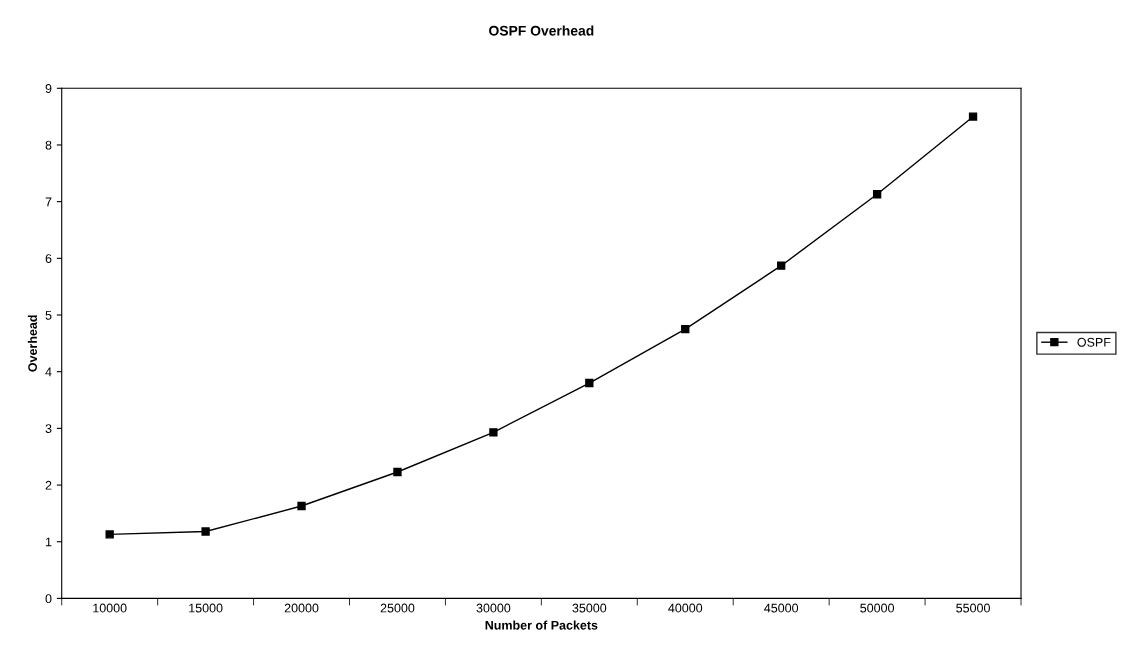 The image size is (1122, 654). What do you see at coordinates (541, 625) in the screenshot?
I see `x-axis-title: Number of Packets` at bounding box center [541, 625].